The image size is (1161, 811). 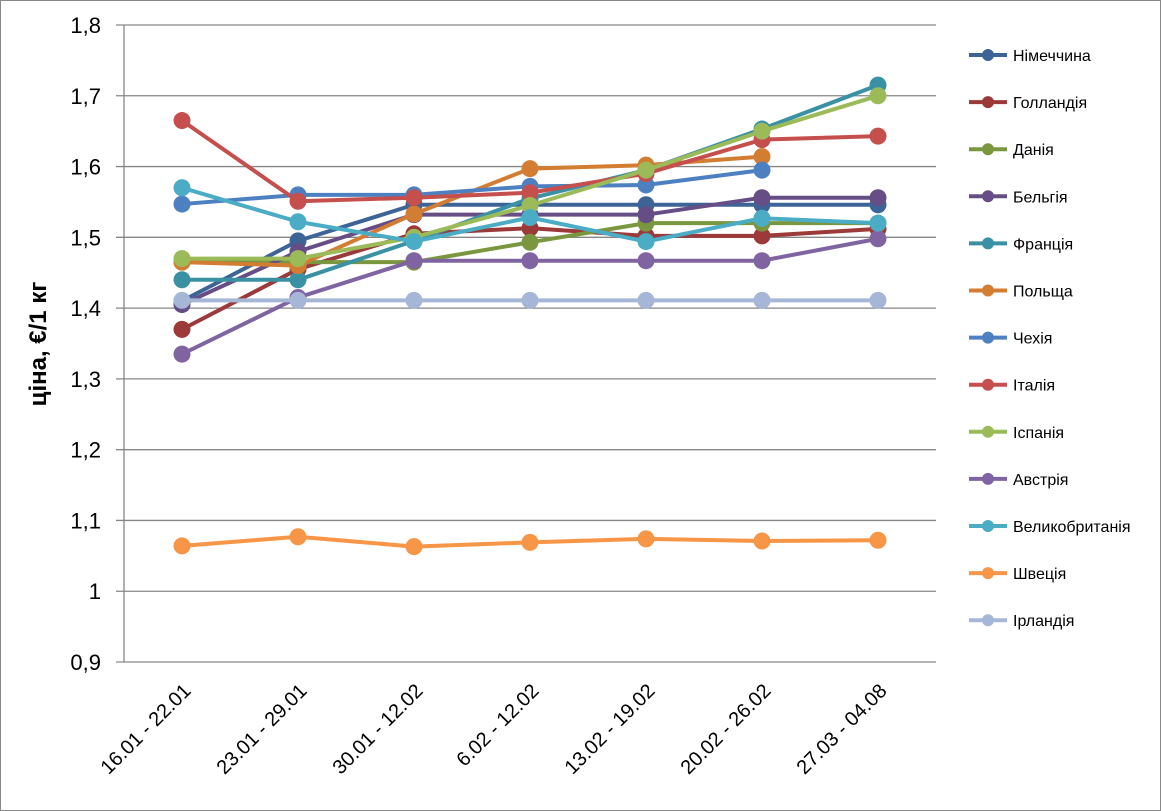 What do you see at coordinates (1010, 339) in the screenshot?
I see `legend-item: Чехія` at bounding box center [1010, 339].